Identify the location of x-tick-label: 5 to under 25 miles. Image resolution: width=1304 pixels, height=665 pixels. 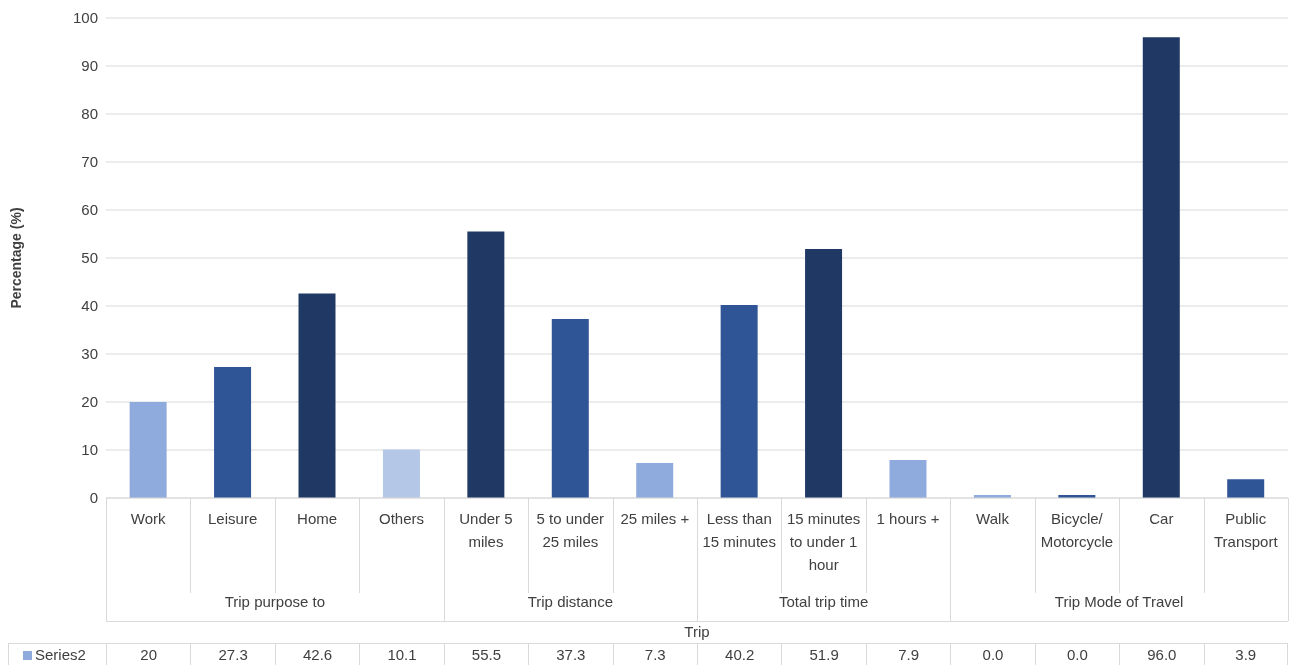
(570, 530).